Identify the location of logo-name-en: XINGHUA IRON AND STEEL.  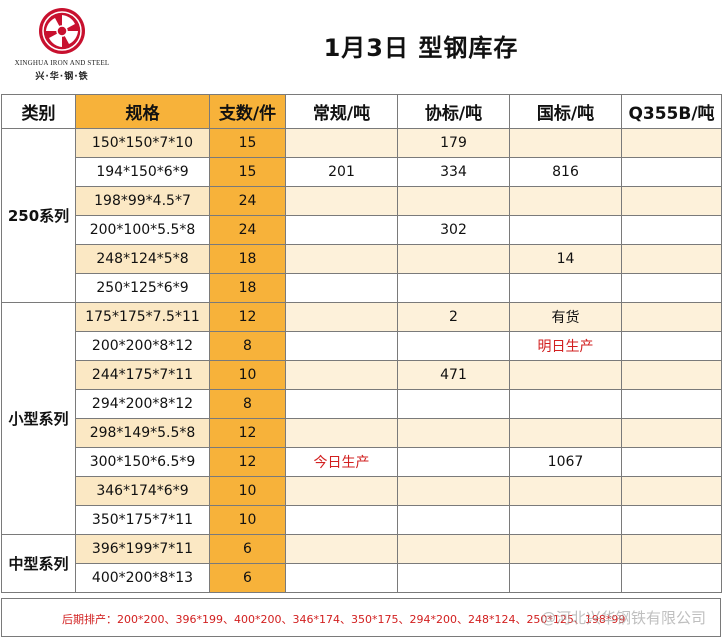
(62, 63).